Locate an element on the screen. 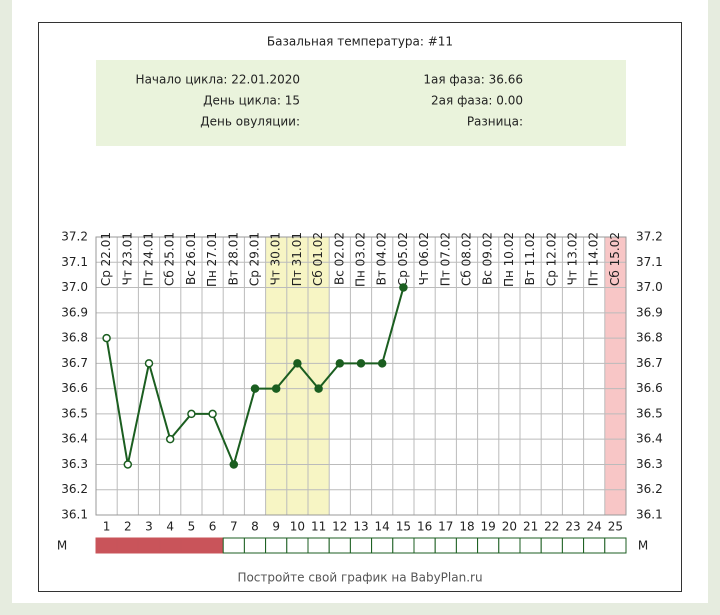 This screenshot has width=720, height=615. info-left: День овуляции: is located at coordinates (250, 122).